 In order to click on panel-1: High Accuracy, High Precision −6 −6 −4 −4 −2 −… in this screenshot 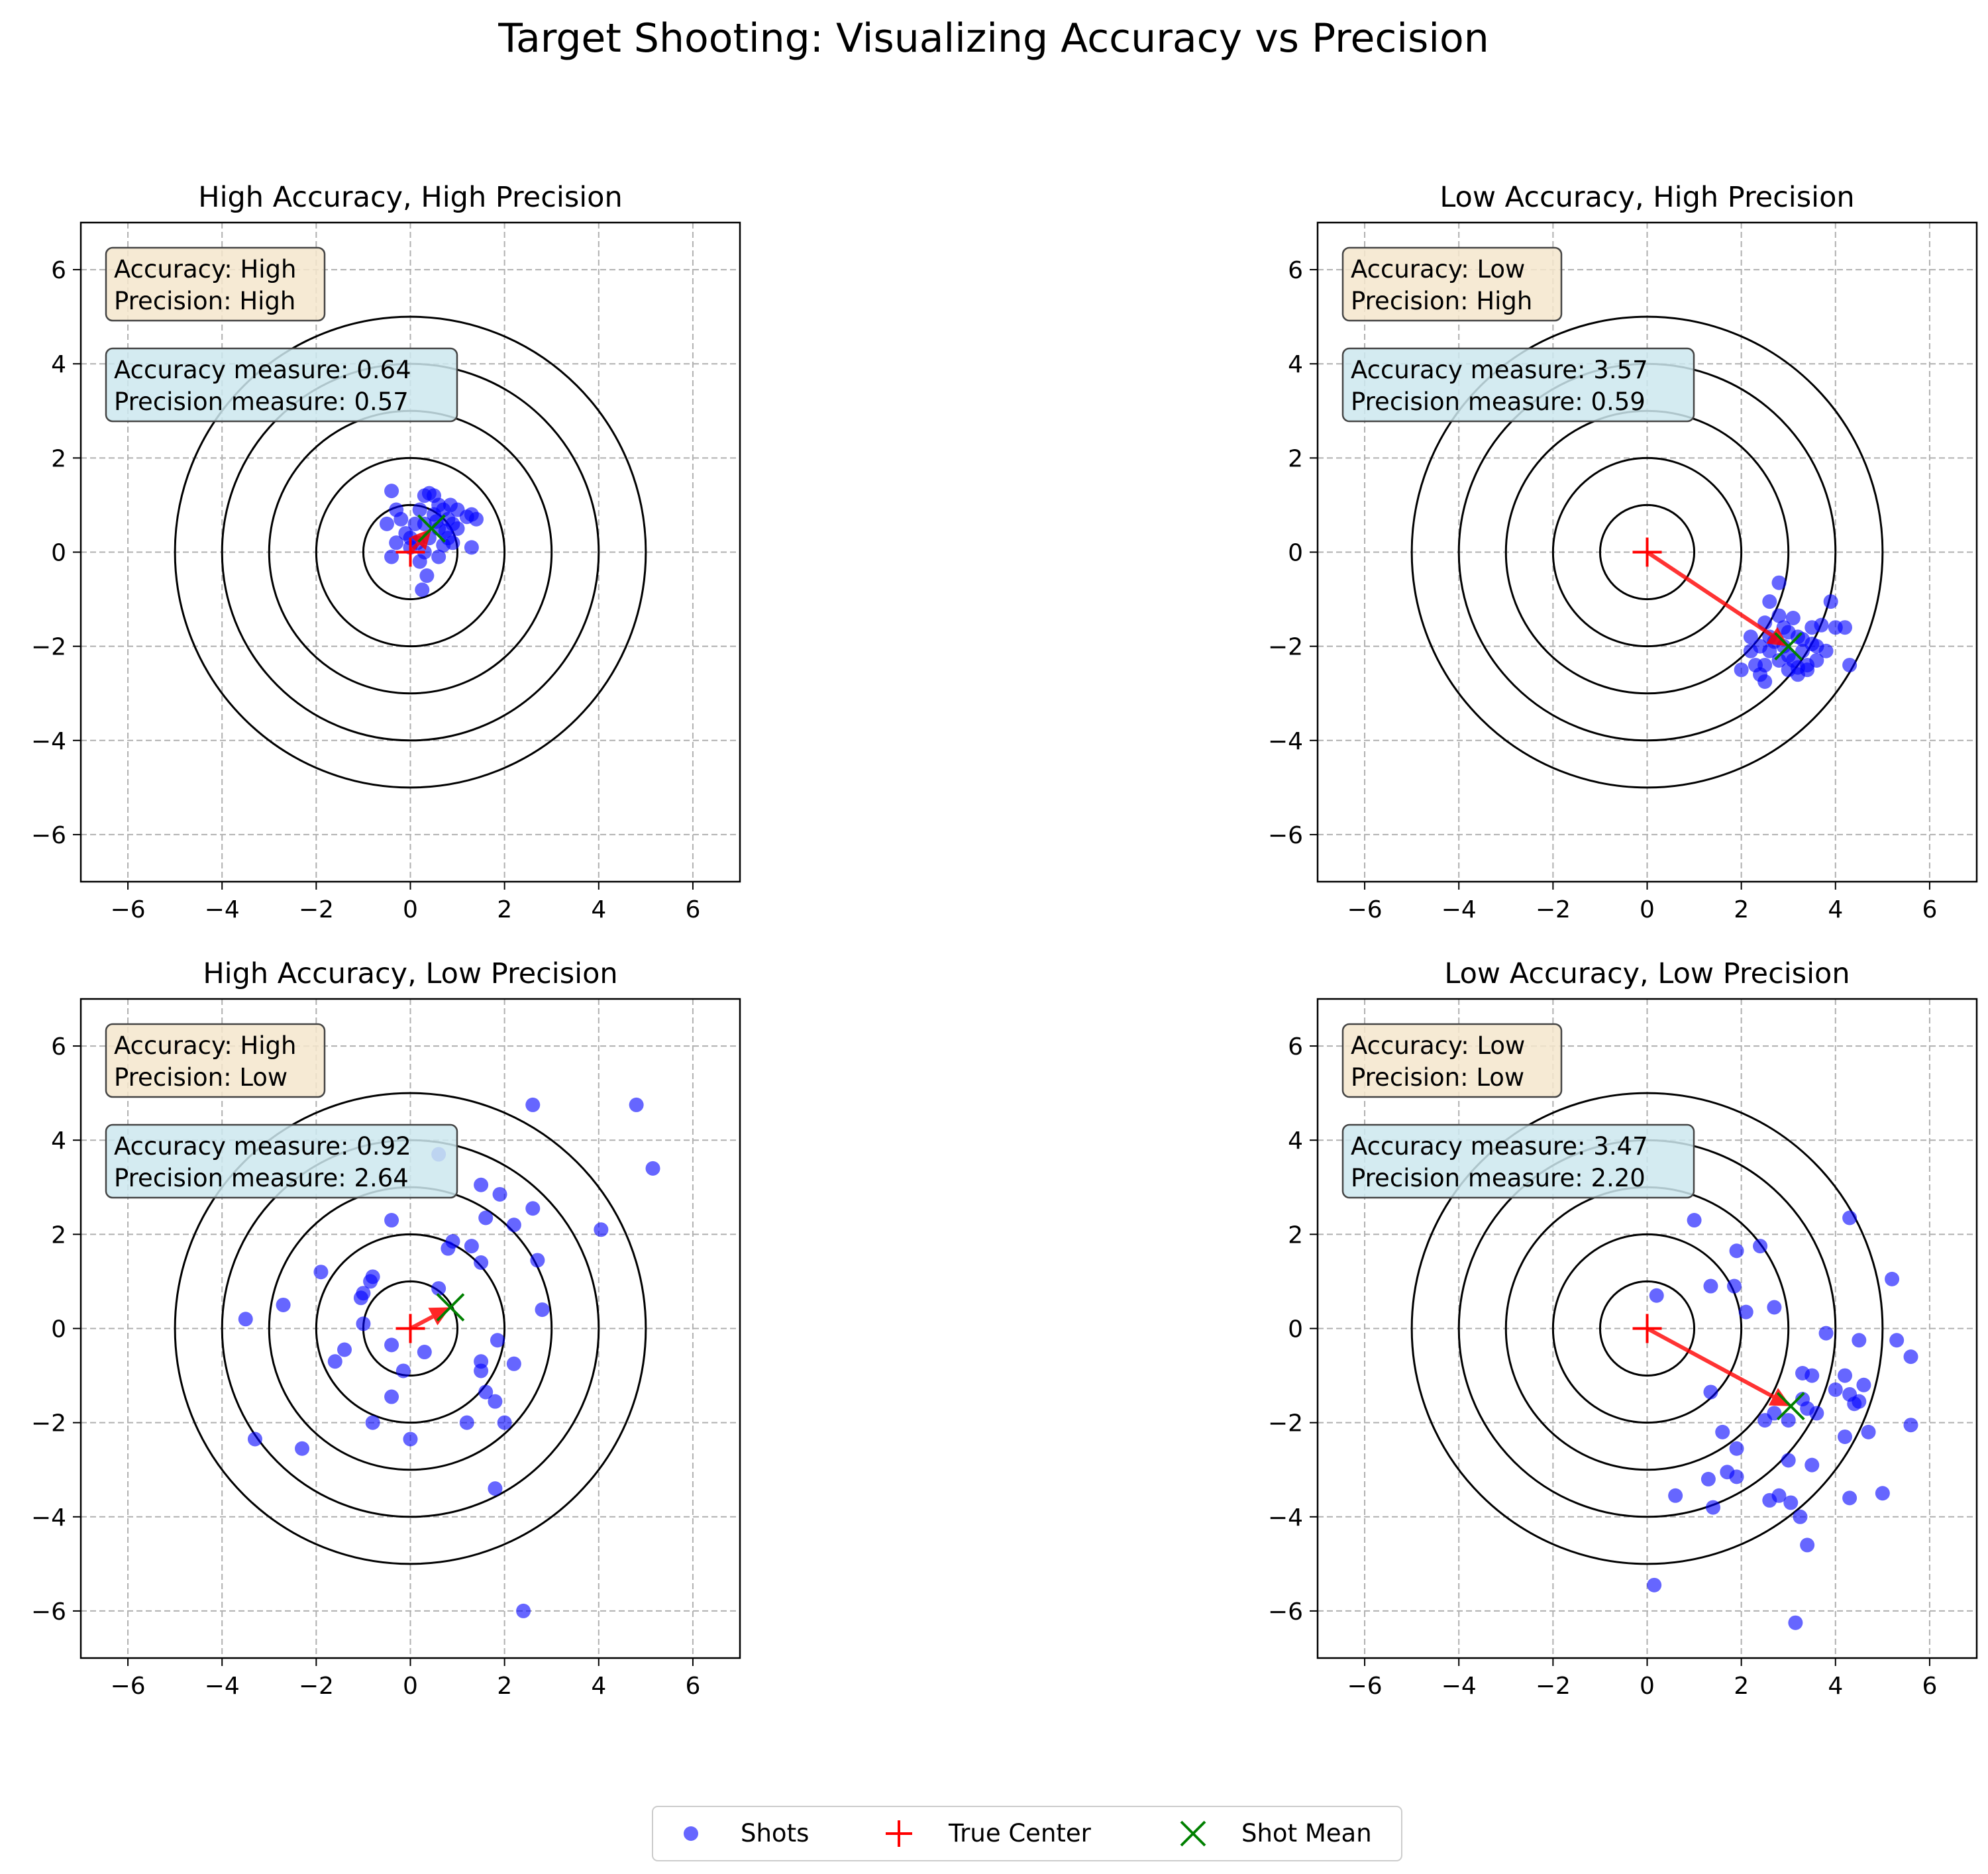, I will do `click(386, 552)`.